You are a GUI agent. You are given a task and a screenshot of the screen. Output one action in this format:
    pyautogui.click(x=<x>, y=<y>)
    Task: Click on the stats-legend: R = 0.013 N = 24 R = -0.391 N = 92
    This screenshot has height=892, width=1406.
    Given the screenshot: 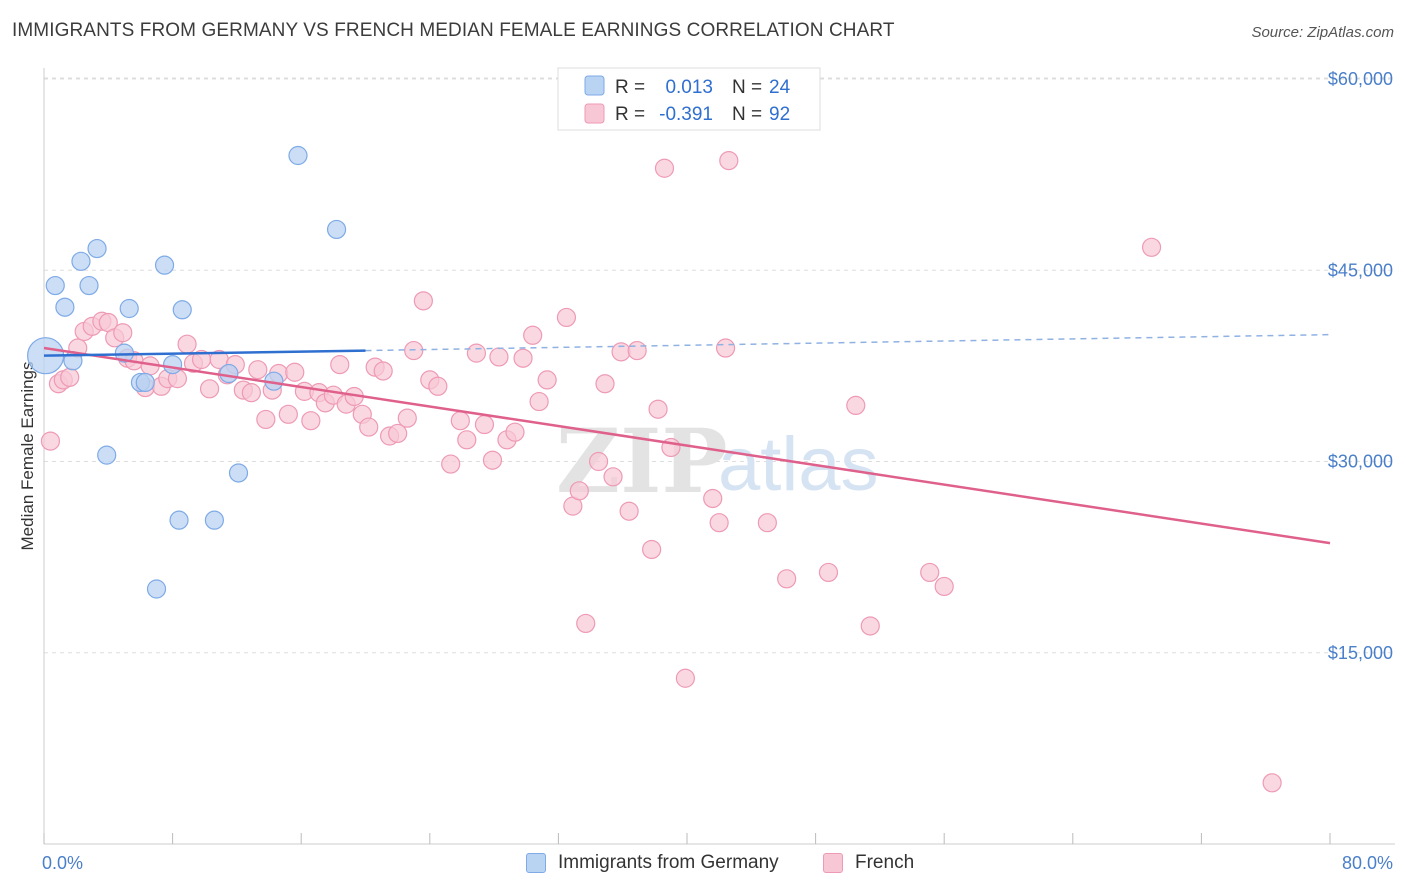 What is the action you would take?
    pyautogui.click(x=689, y=99)
    